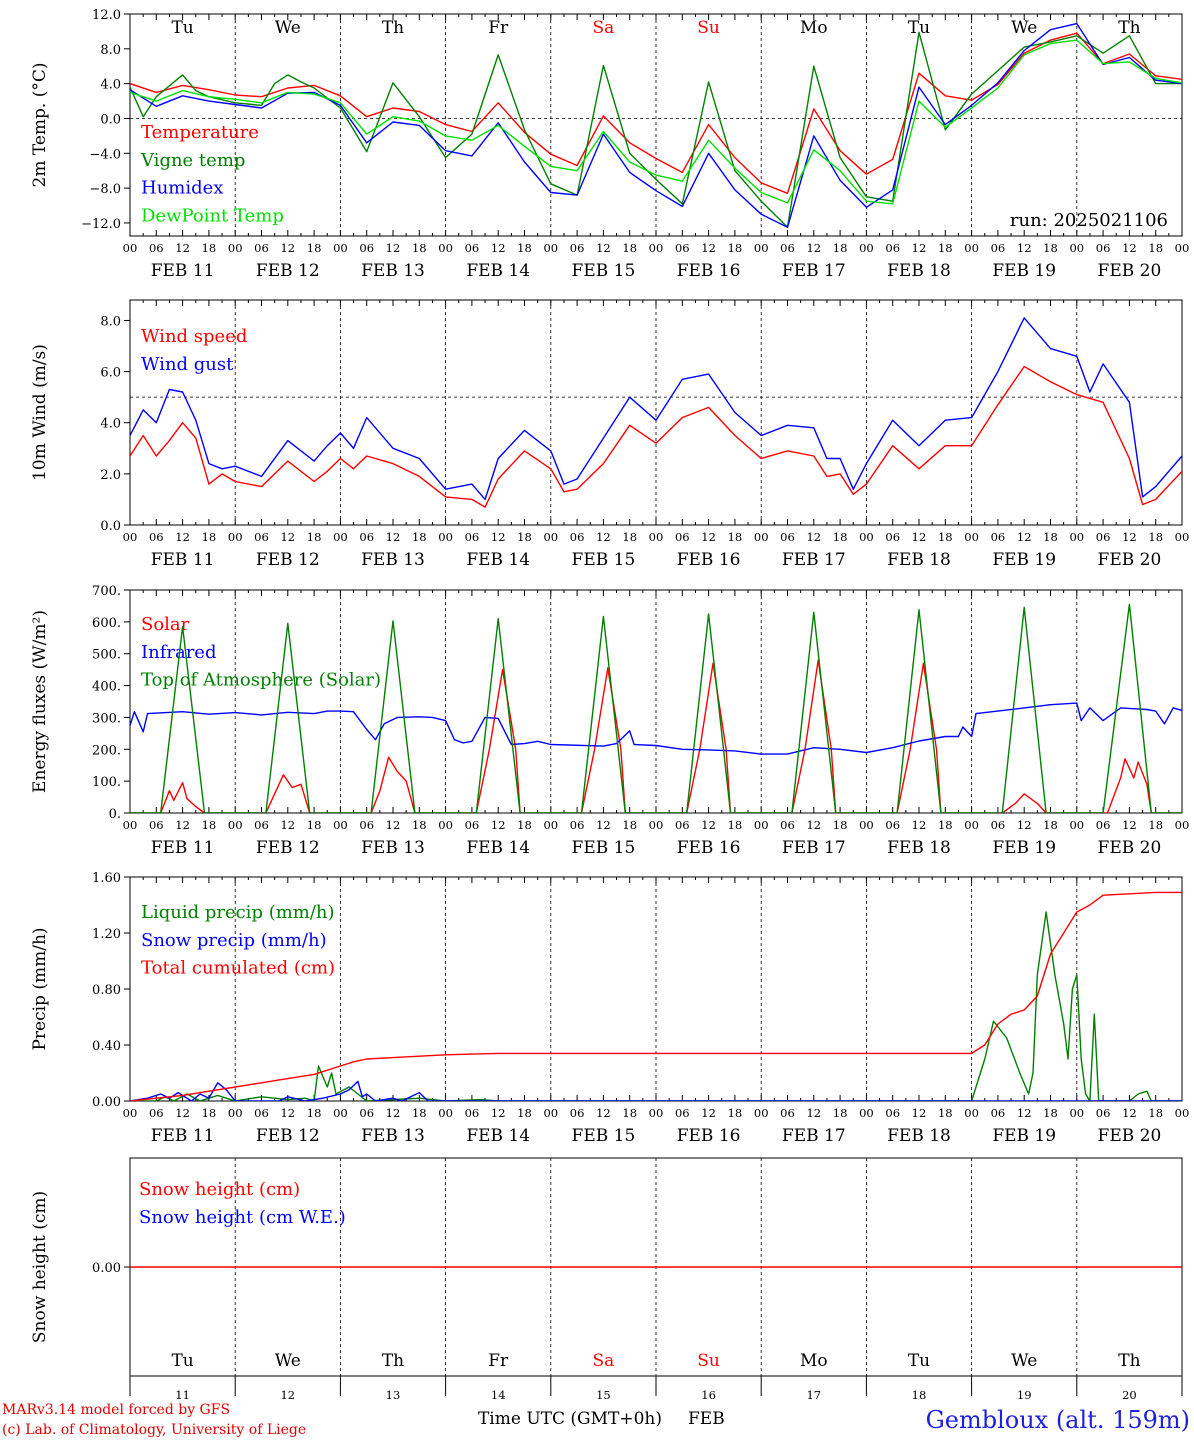 The image size is (1194, 1440). I want to click on weekday-label: Mo, so click(814, 1361).